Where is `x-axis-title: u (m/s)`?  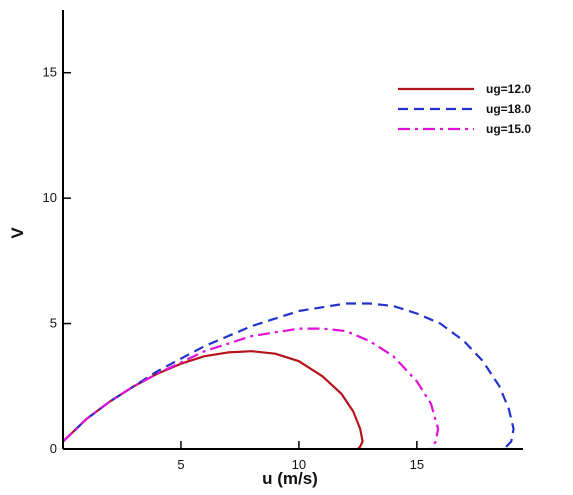 x-axis-title: u (m/s) is located at coordinates (290, 478).